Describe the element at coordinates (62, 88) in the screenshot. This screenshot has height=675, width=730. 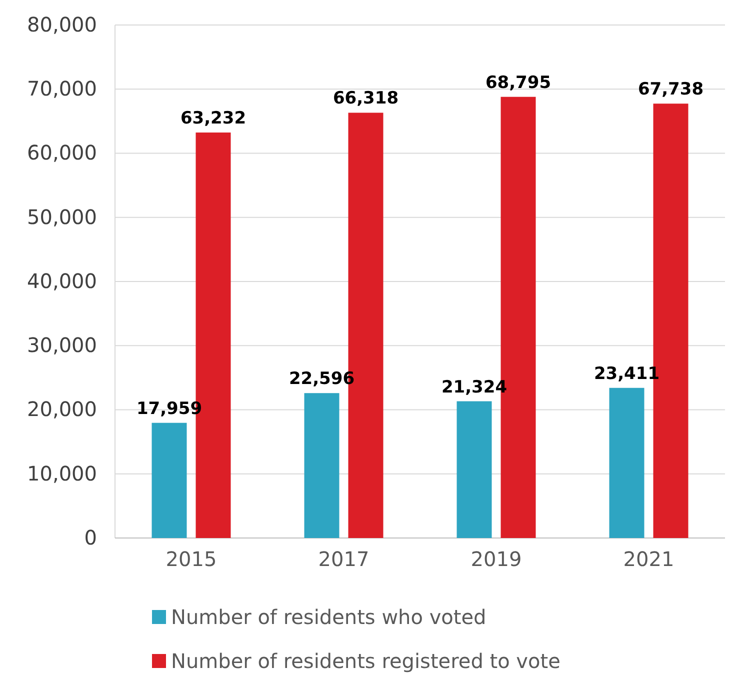
I see `y-tick-label: 70,000` at that location.